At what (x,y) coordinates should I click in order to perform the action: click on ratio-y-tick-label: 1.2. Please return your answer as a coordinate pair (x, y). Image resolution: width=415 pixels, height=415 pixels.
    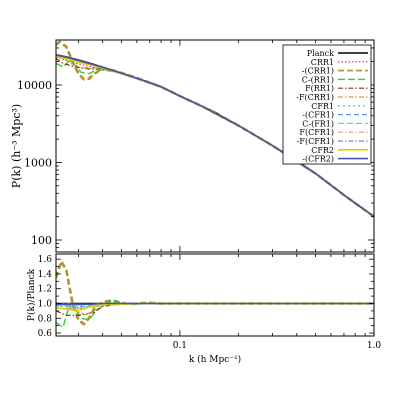
    Looking at the image, I should click on (45, 290).